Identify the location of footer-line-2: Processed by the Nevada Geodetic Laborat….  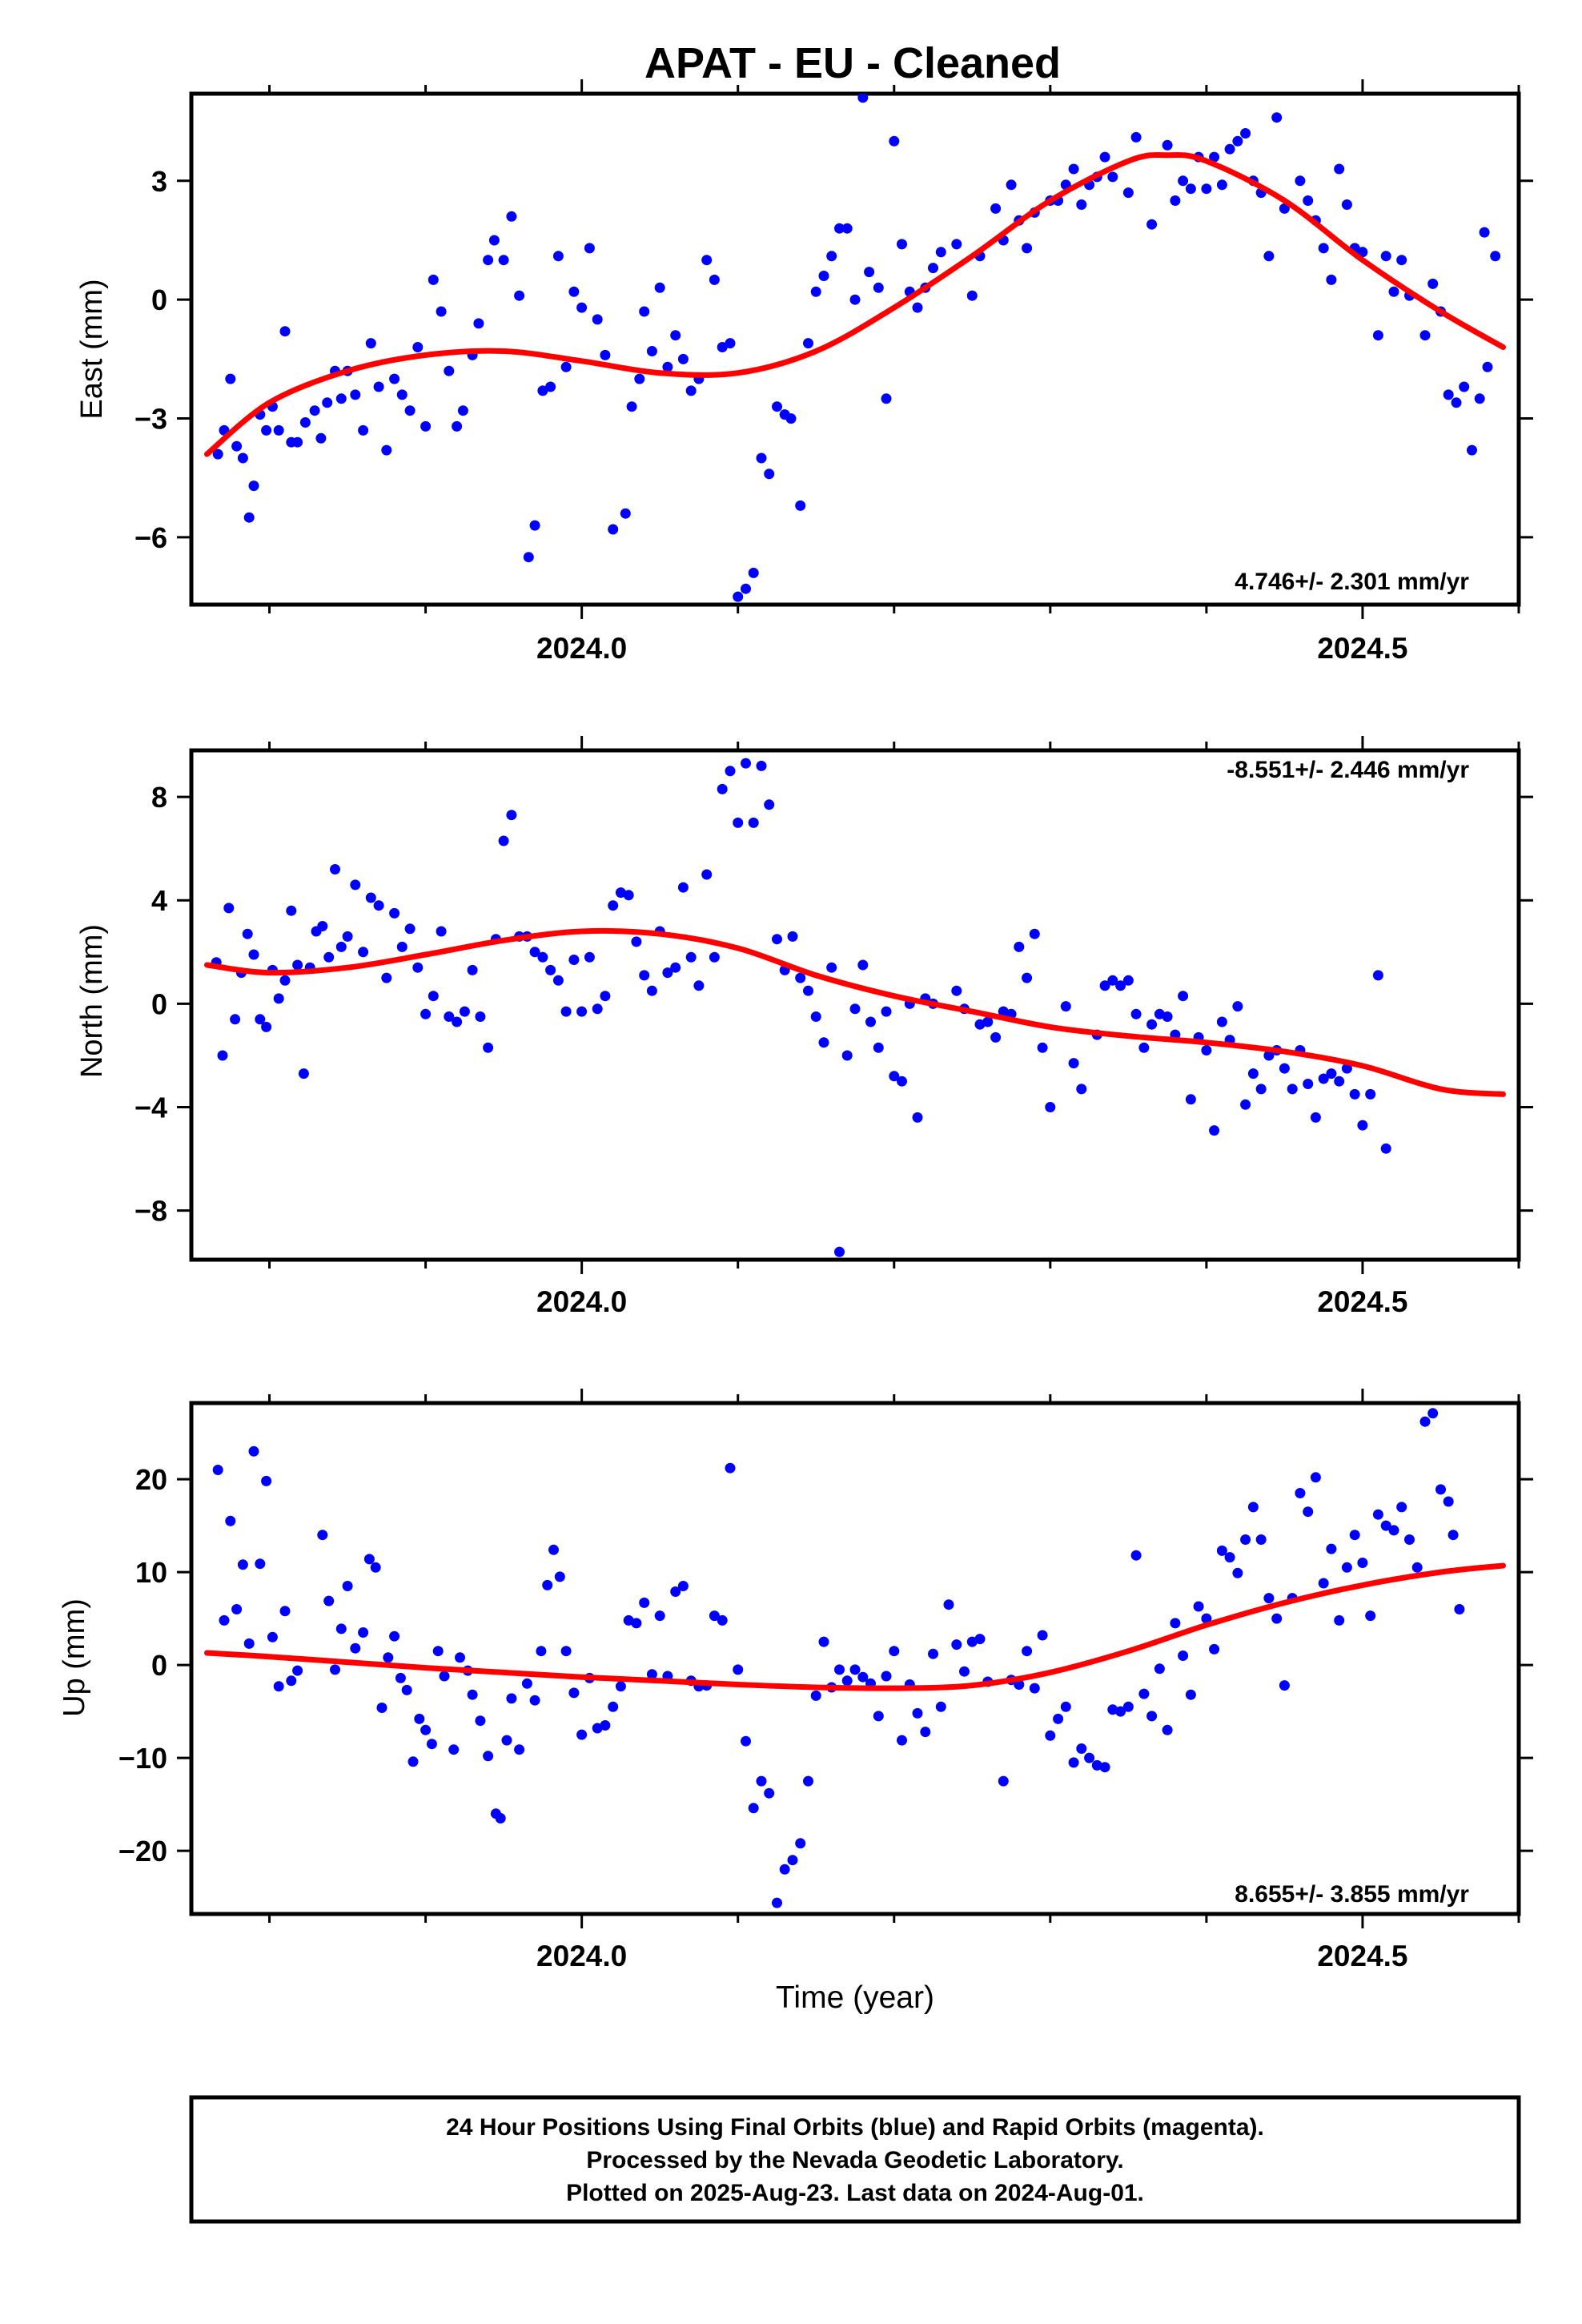
(854, 2160).